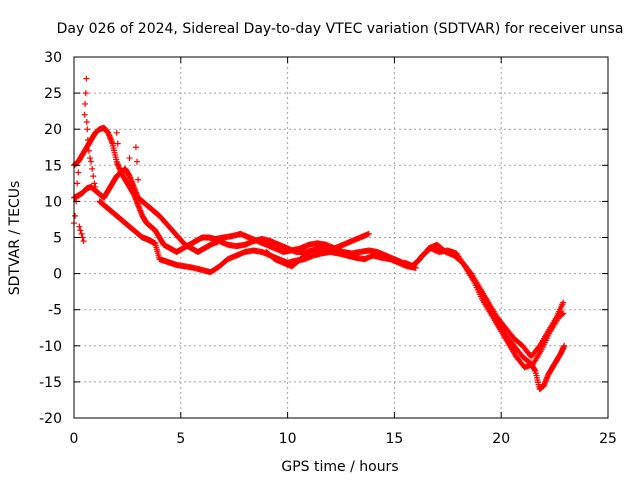  I want to click on y-tick-label: -5, so click(55, 311).